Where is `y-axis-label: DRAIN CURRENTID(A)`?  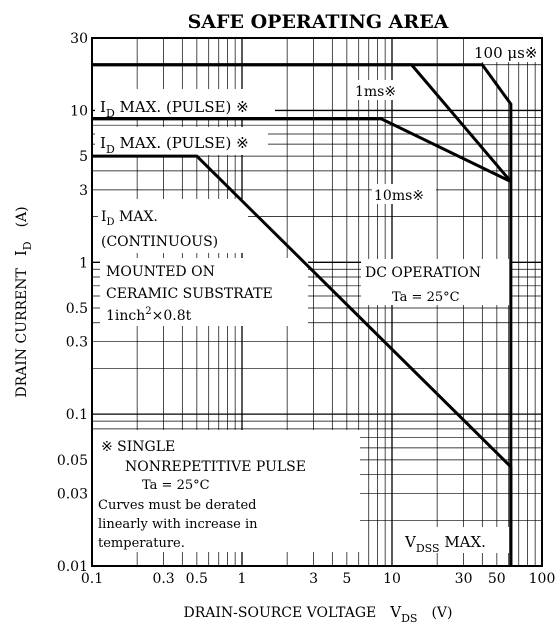
y-axis-label: DRAIN CURRENTID(A) is located at coordinates (23, 301).